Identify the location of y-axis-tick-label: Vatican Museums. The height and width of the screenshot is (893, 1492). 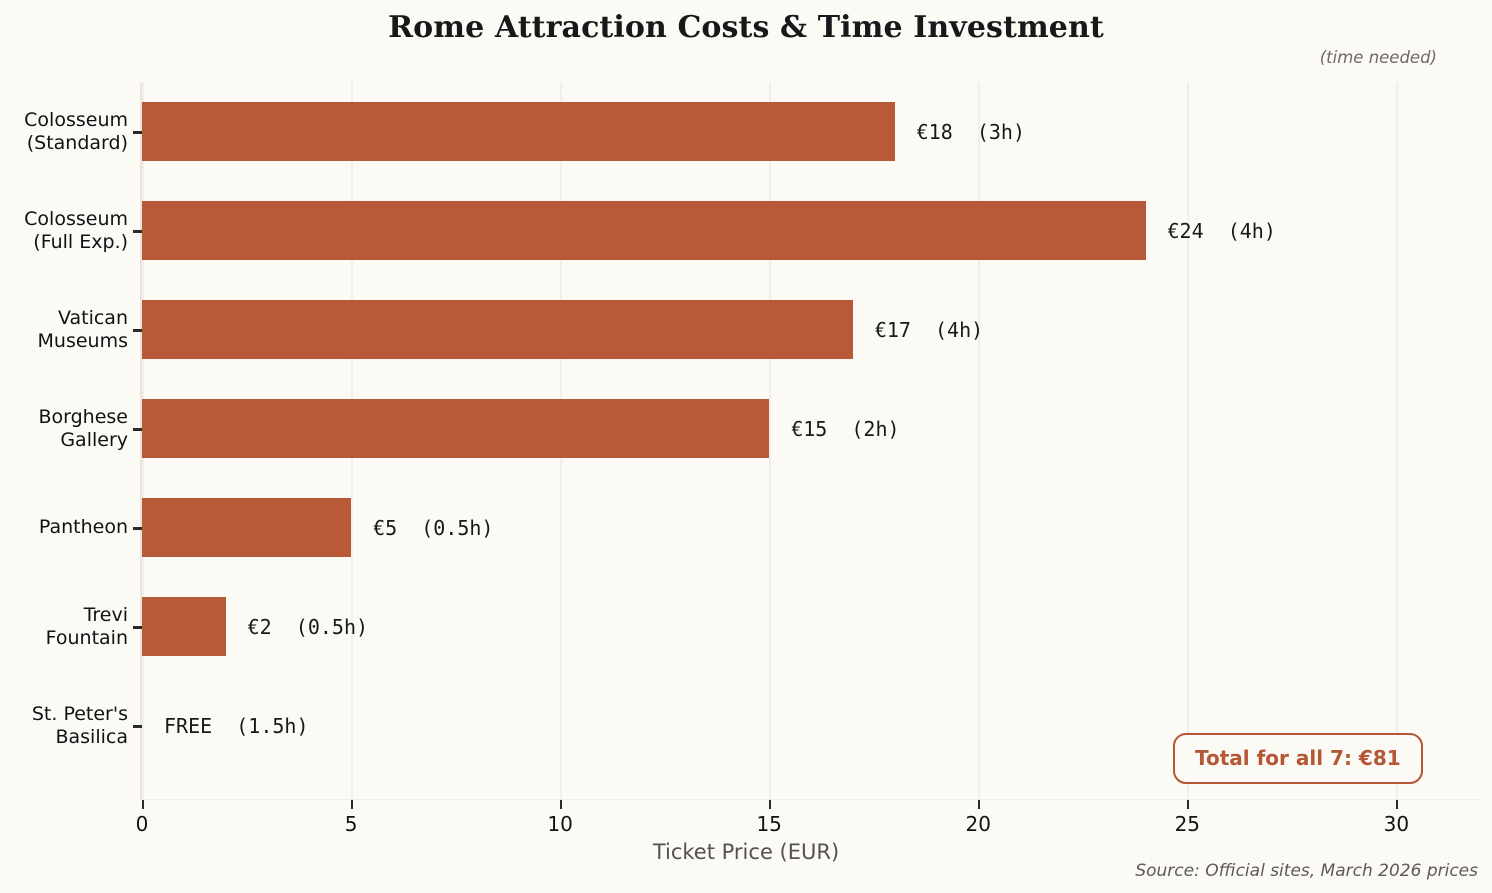
(82, 329).